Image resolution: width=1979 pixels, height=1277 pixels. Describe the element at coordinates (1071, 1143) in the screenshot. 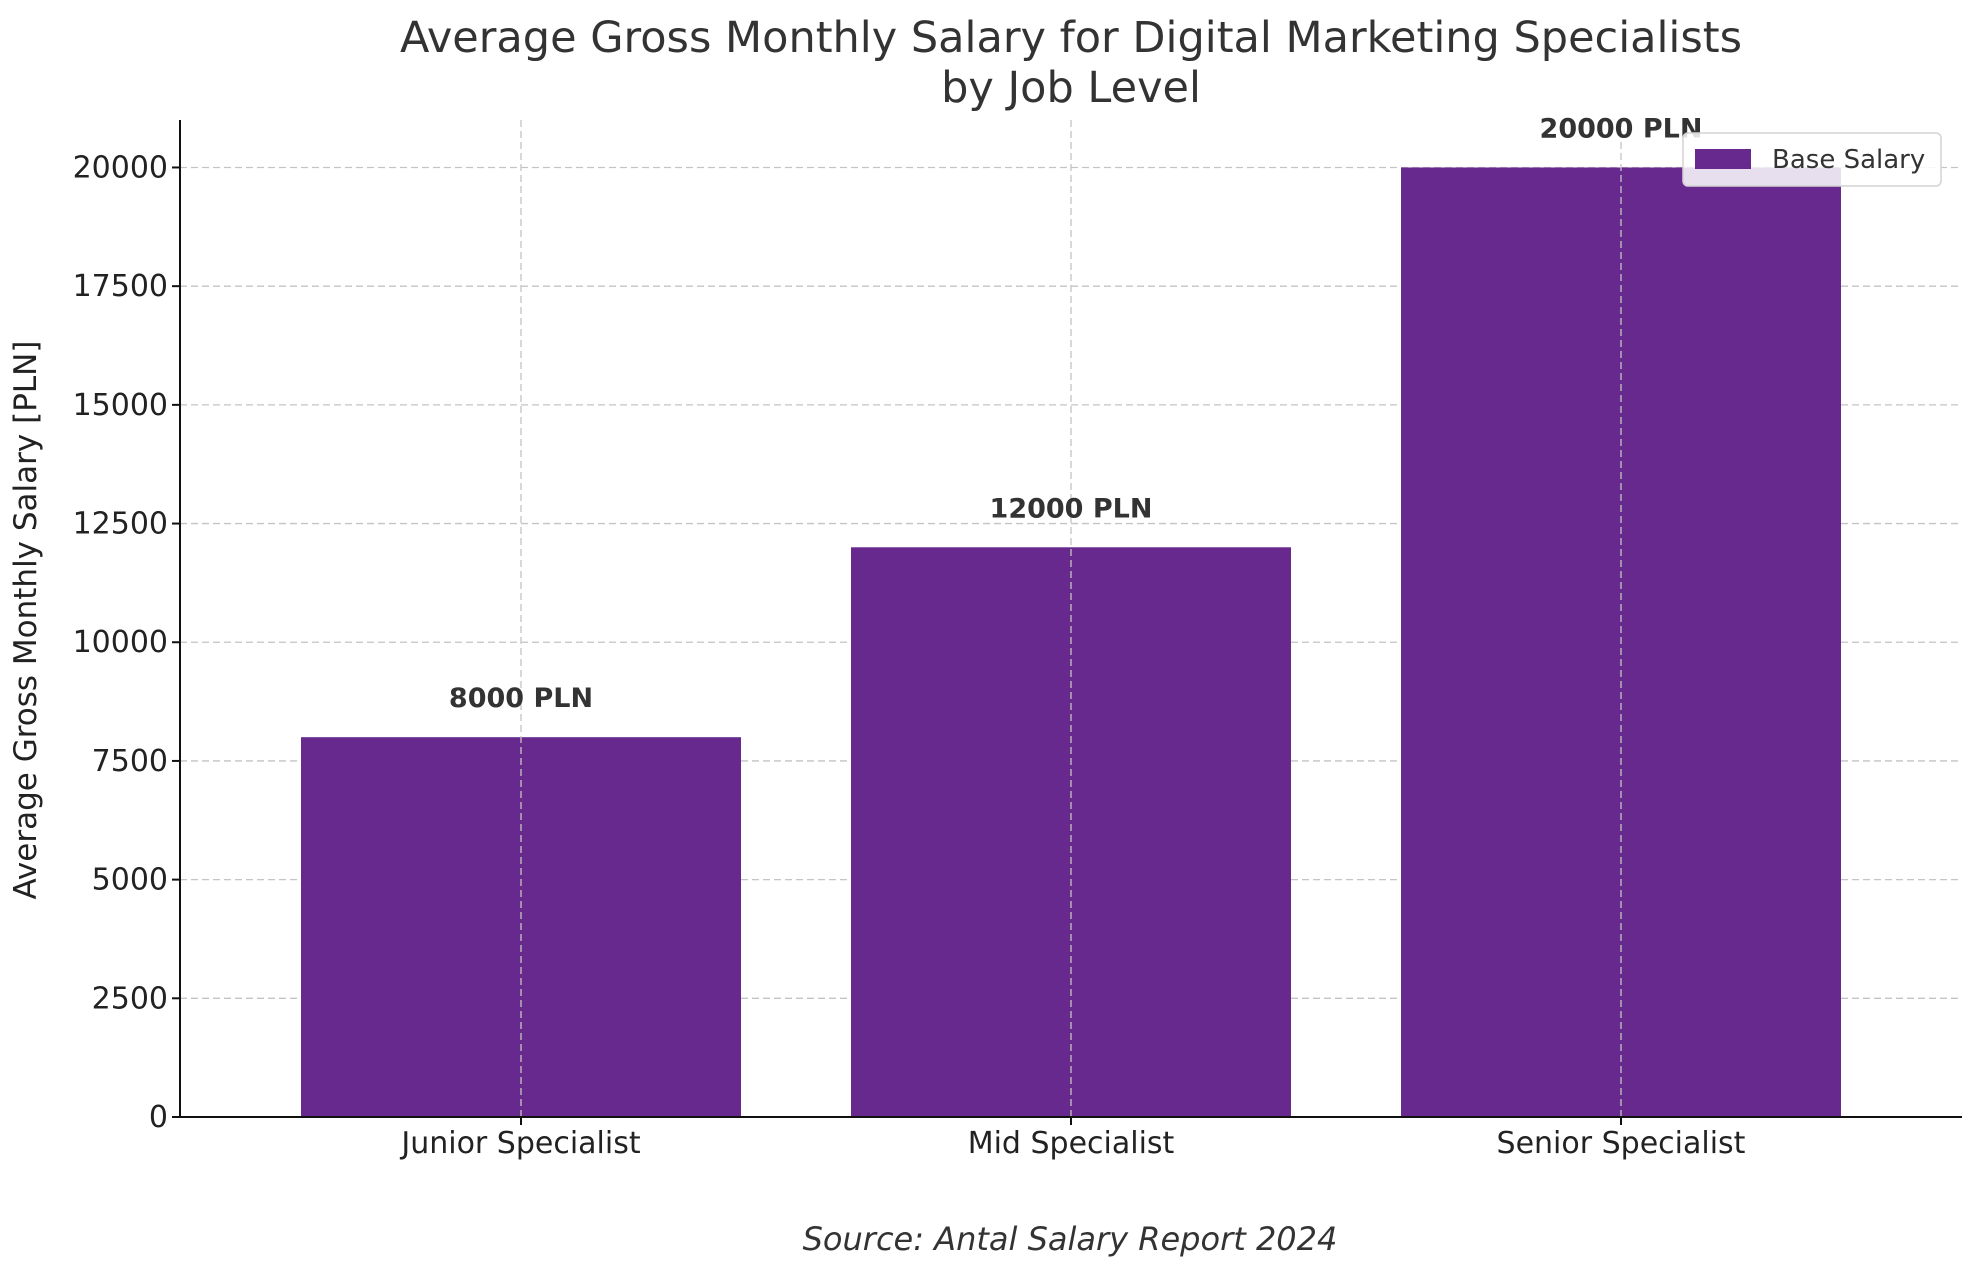

I see `x-tick-label: Mid Specialist` at that location.